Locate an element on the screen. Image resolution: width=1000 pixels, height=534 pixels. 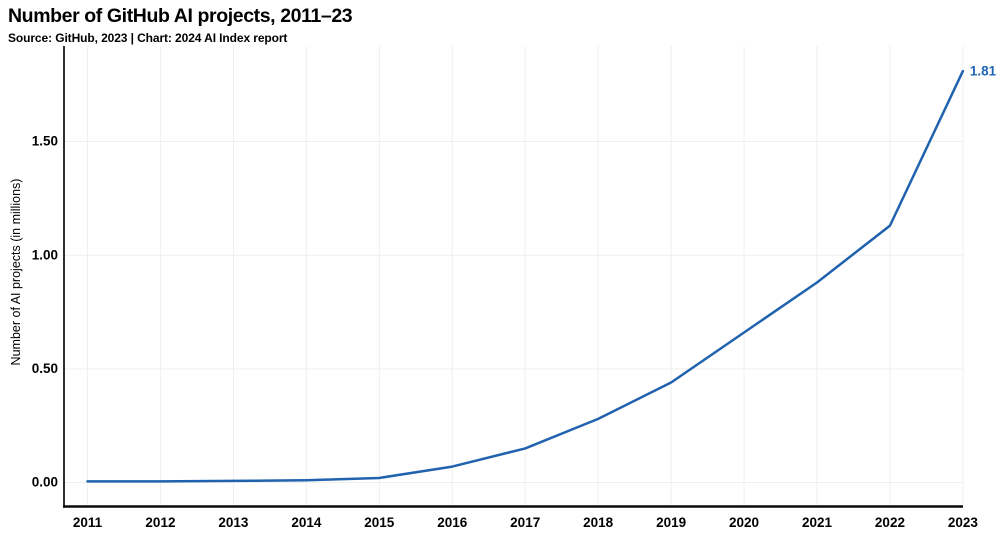
y-tick-label: 0.50 is located at coordinates (45, 368).